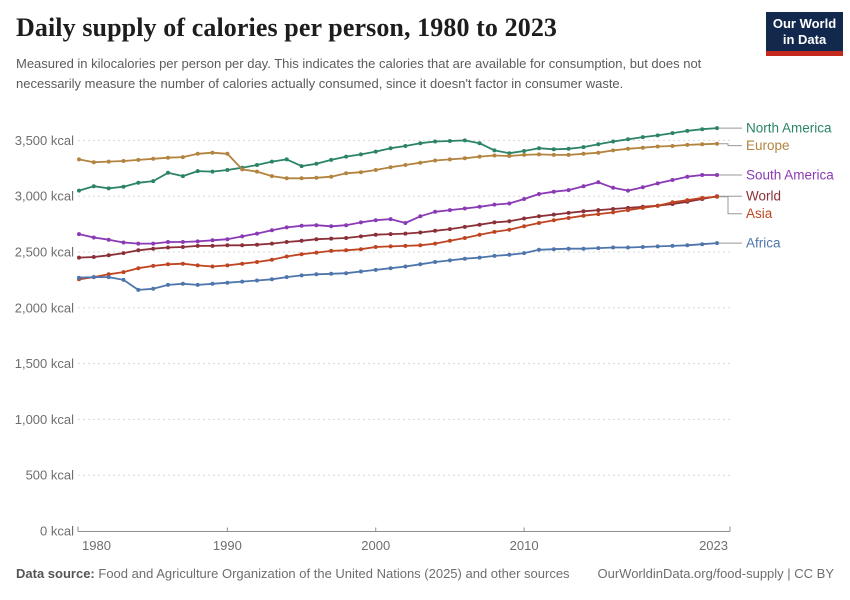 This screenshot has height=600, width=850. Describe the element at coordinates (398, 227) in the screenshot. I see `series-line-world` at that location.